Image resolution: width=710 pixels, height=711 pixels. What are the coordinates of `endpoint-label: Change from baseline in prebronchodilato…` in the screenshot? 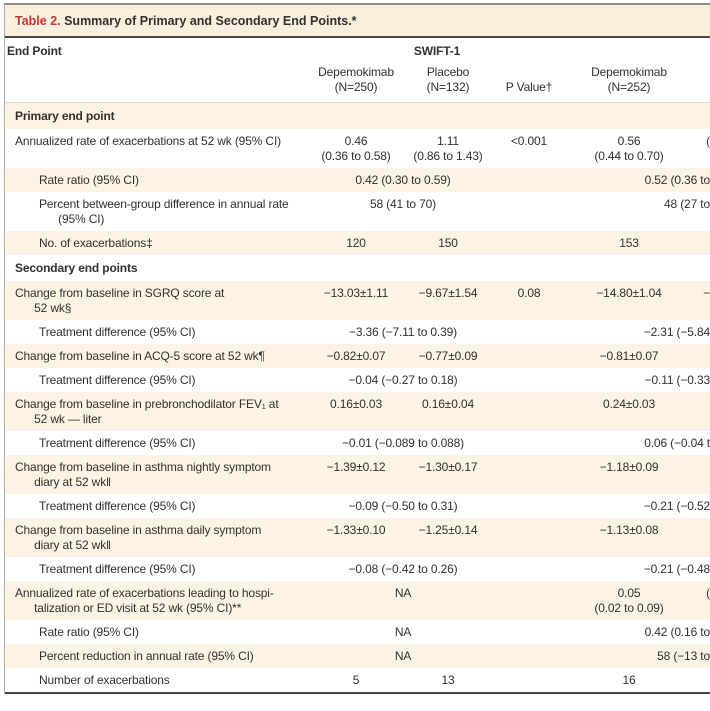 It's located at (158, 411).